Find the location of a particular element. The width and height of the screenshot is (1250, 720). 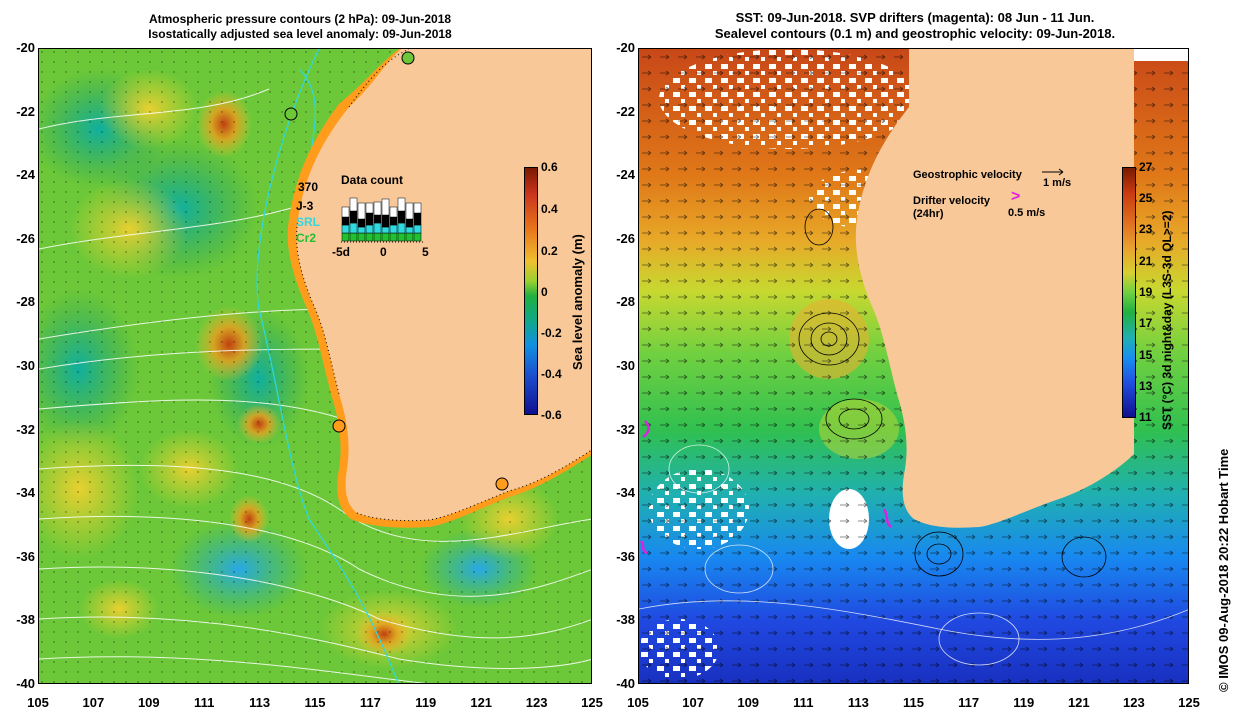

lat-label: -36 is located at coordinates (25, 556).